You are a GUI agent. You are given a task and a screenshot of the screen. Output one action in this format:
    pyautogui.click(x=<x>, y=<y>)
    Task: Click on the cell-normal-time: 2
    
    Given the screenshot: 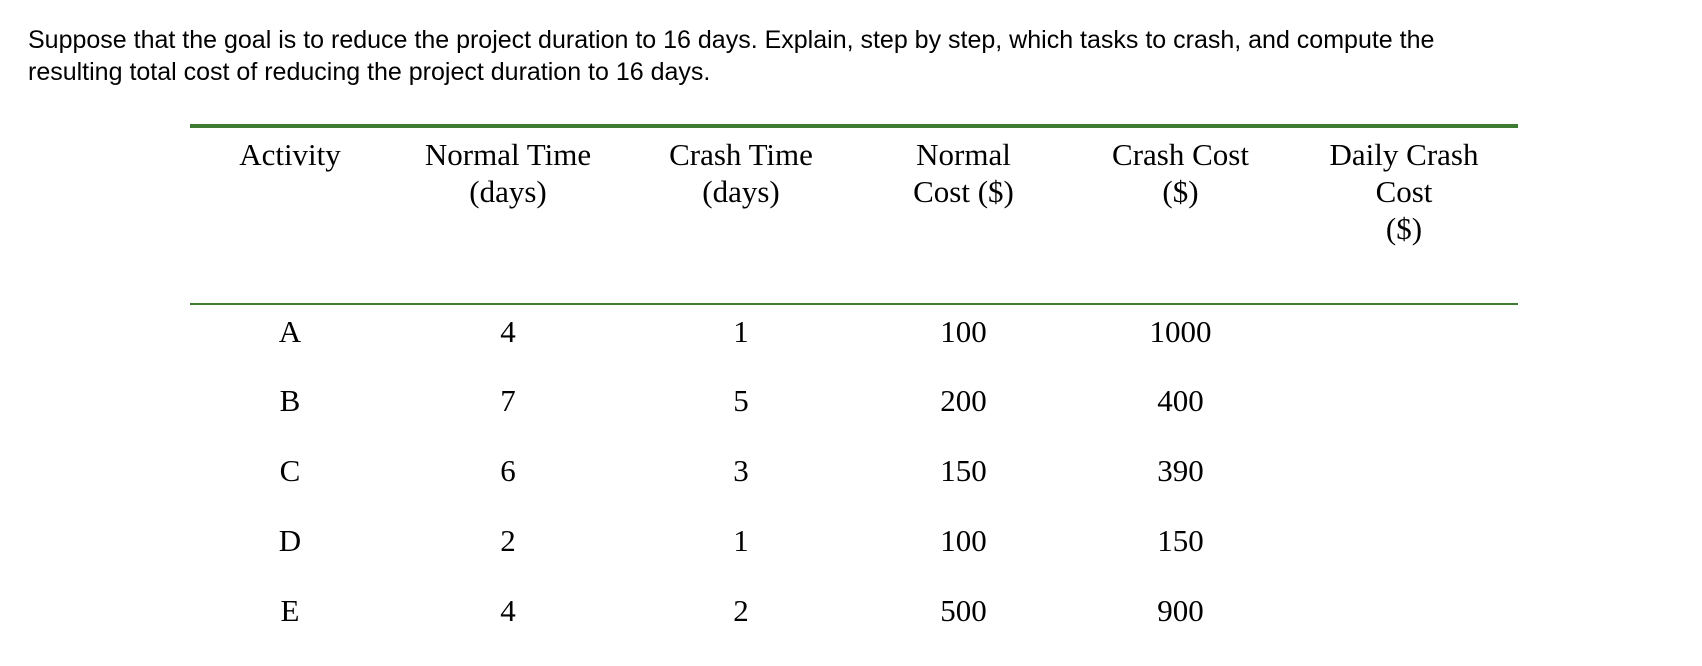 What is the action you would take?
    pyautogui.click(x=508, y=540)
    